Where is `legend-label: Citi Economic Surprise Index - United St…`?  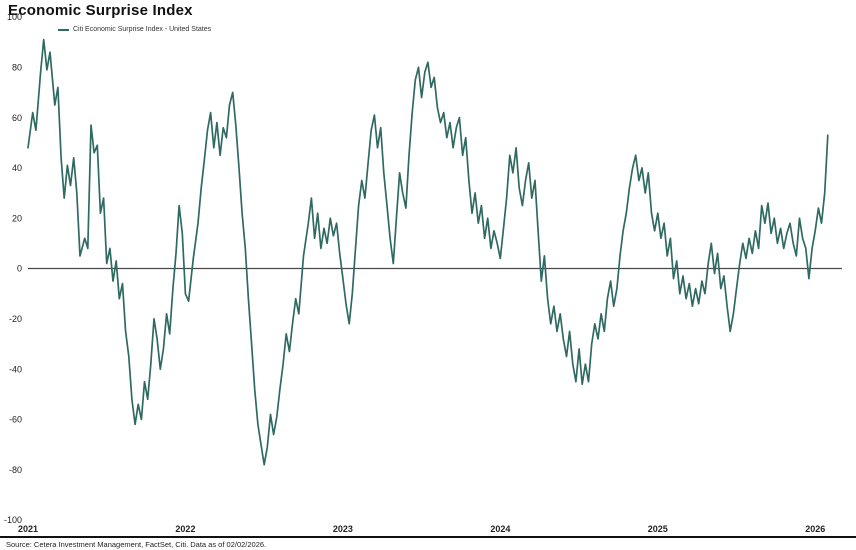
legend-label: Citi Economic Surprise Index - United St… is located at coordinates (142, 29).